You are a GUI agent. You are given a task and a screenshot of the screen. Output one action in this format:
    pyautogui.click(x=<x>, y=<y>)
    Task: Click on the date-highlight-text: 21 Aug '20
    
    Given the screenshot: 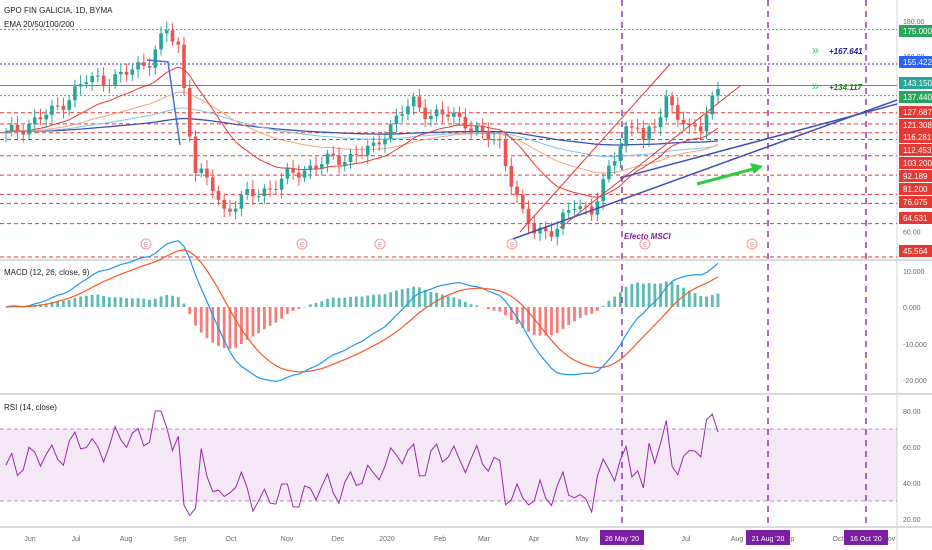 What is the action you would take?
    pyautogui.click(x=768, y=539)
    